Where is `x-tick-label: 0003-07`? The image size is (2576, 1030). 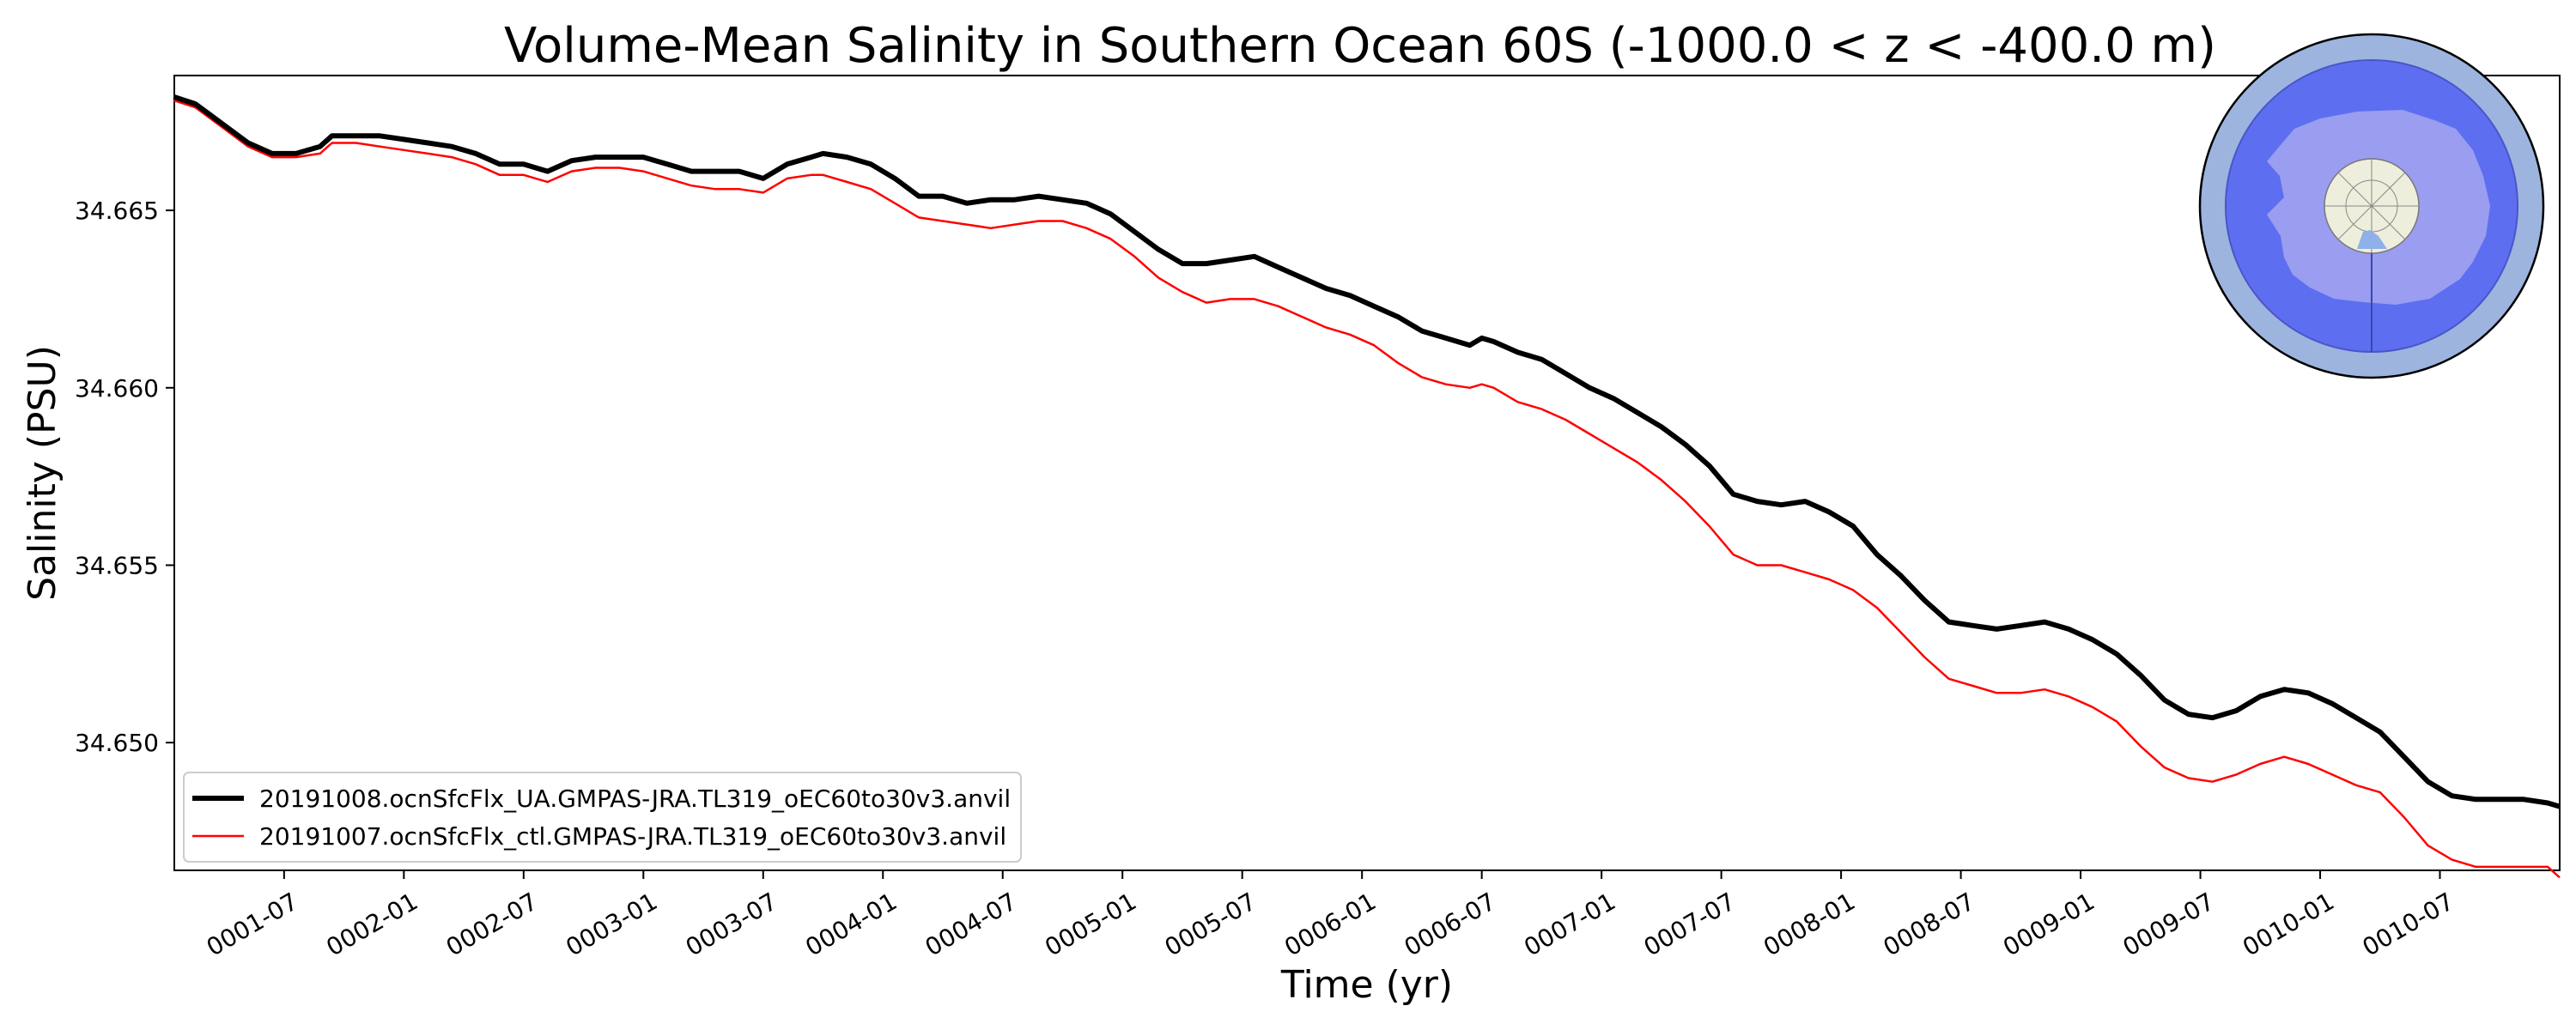
x-tick-label: 0003-07 is located at coordinates (731, 924).